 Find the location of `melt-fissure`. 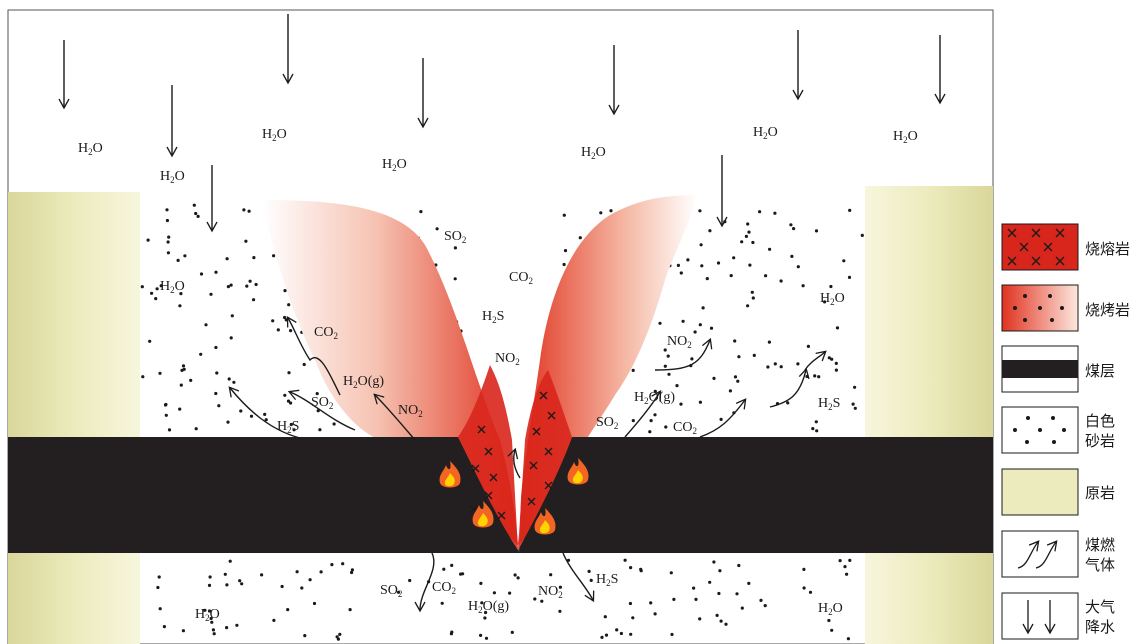

melt-fissure is located at coordinates (518, 481).